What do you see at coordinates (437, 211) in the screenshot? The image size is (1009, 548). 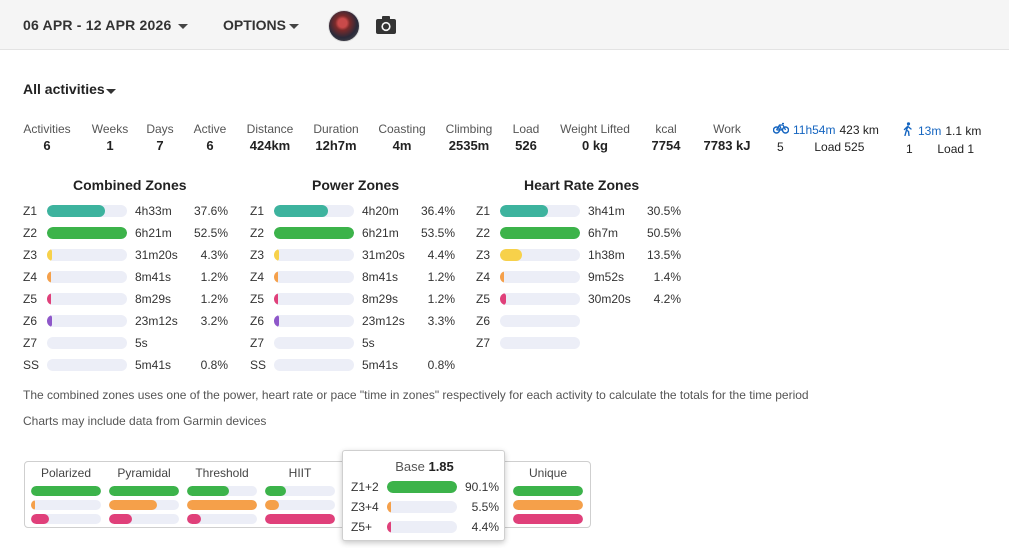 I see `zone-percent: 36.4%` at bounding box center [437, 211].